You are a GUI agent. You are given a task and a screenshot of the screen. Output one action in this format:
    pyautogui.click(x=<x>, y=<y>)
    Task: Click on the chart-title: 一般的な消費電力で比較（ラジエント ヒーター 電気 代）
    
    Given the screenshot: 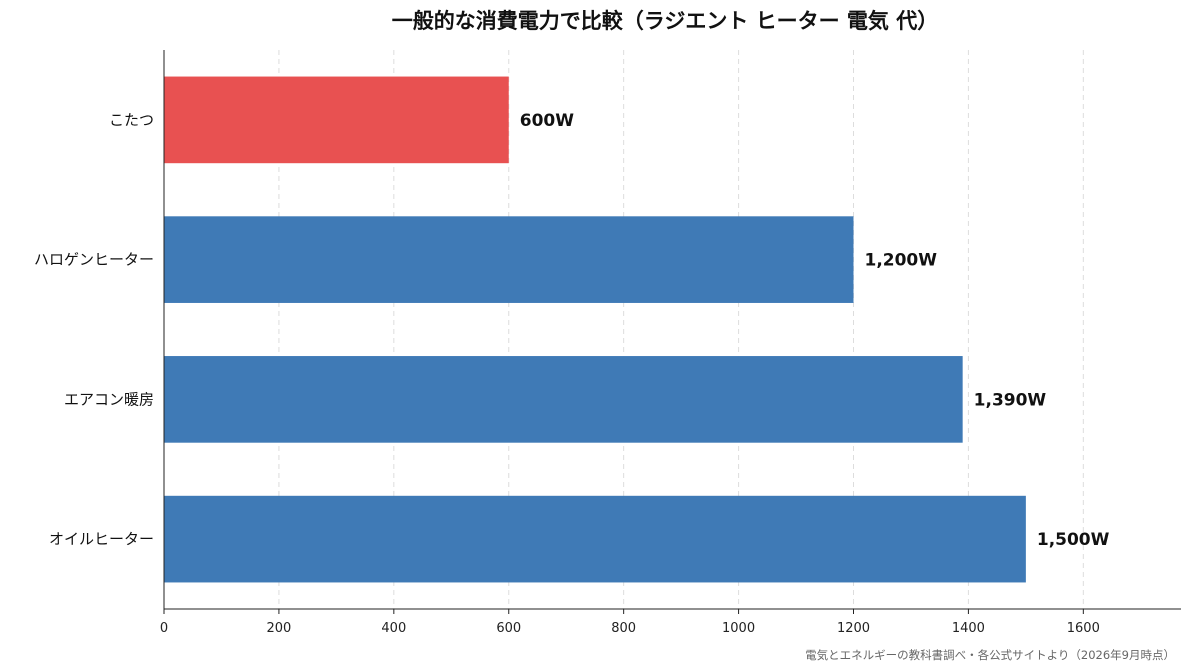 What is the action you would take?
    pyautogui.click(x=665, y=21)
    